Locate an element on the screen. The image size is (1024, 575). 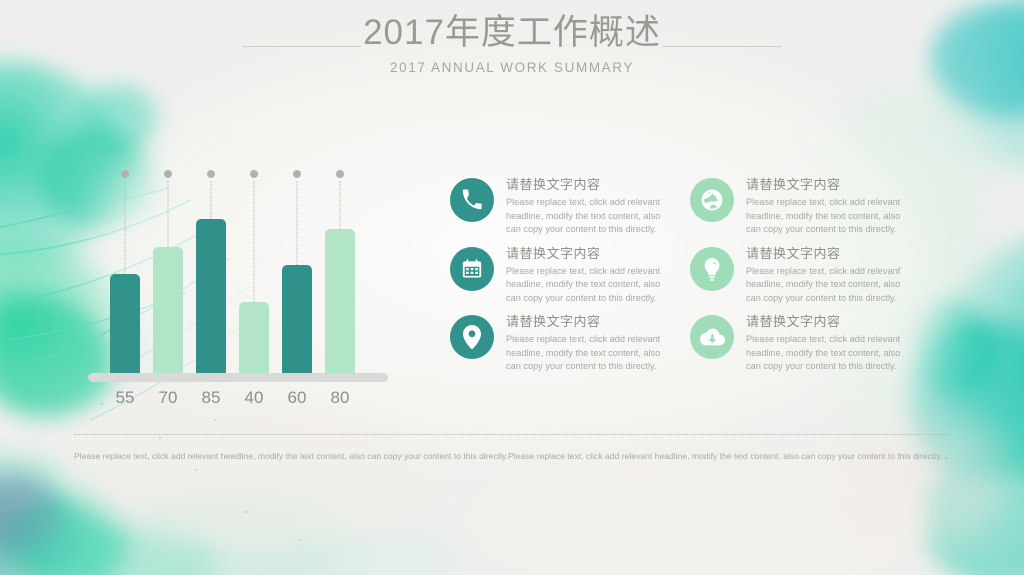
location-pin-icon is located at coordinates (472, 337).